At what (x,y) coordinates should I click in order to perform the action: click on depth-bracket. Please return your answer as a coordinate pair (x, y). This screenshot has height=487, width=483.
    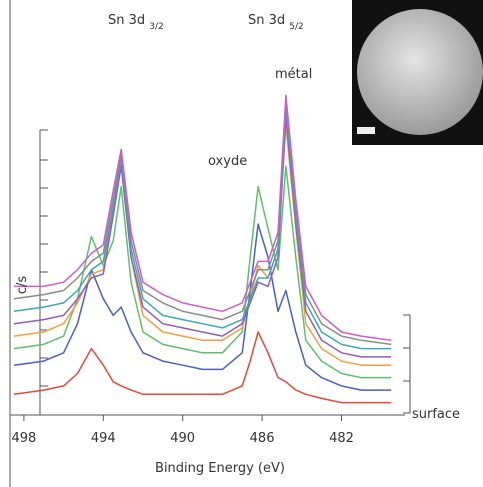
    Looking at the image, I should click on (407, 364).